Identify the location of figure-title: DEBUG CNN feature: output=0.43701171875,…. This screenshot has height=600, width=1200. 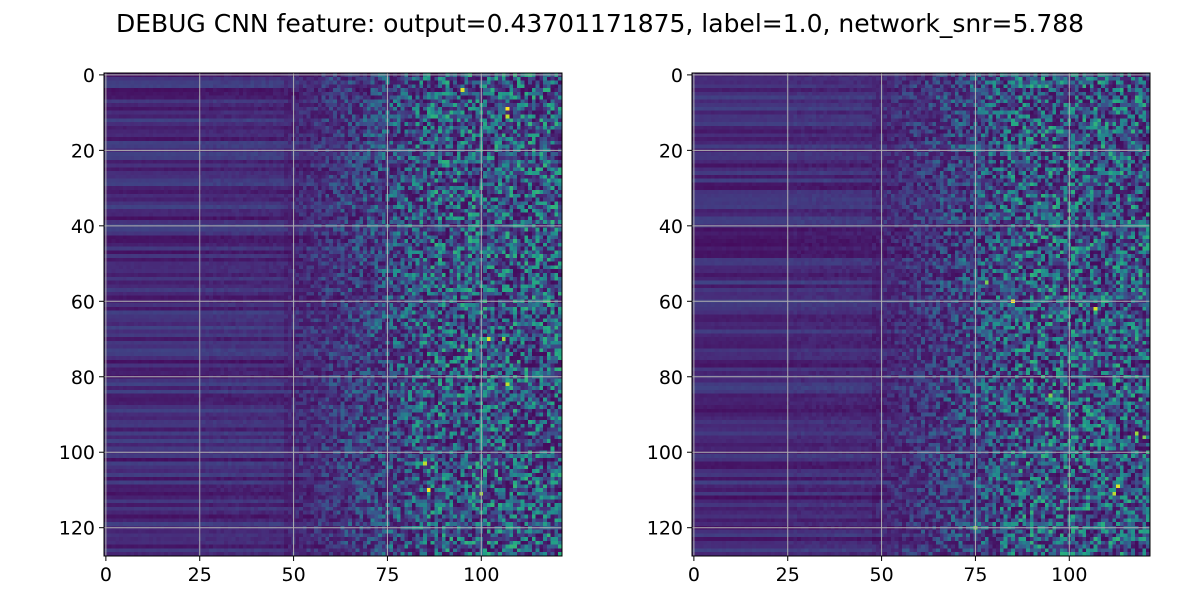
(600, 23).